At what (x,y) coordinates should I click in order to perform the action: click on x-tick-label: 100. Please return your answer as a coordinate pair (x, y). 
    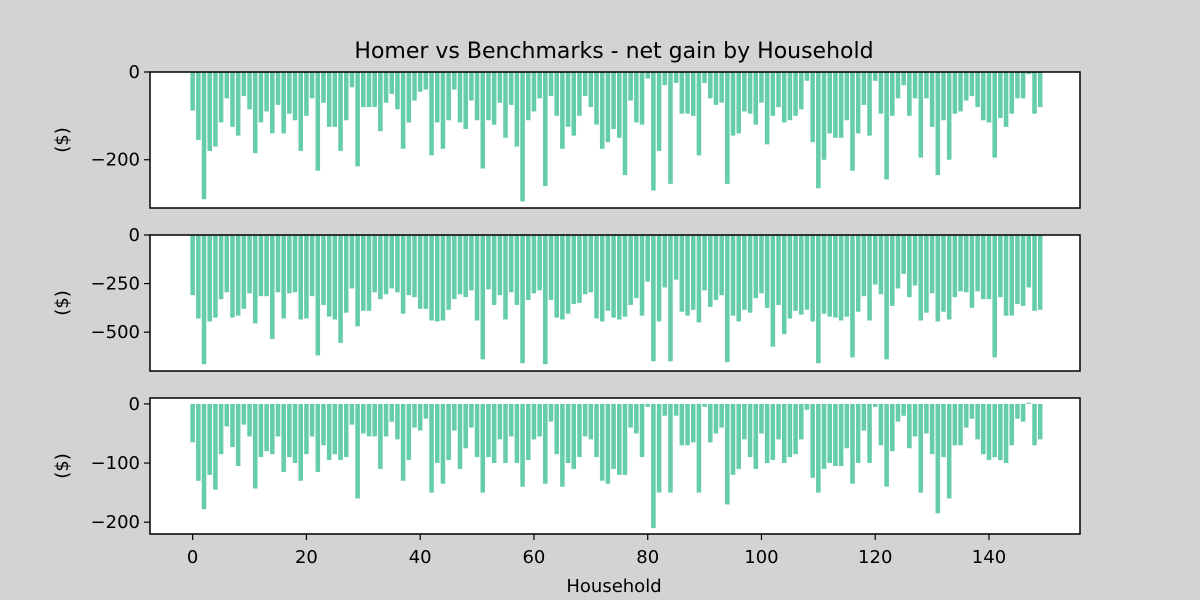
    Looking at the image, I should click on (761, 557).